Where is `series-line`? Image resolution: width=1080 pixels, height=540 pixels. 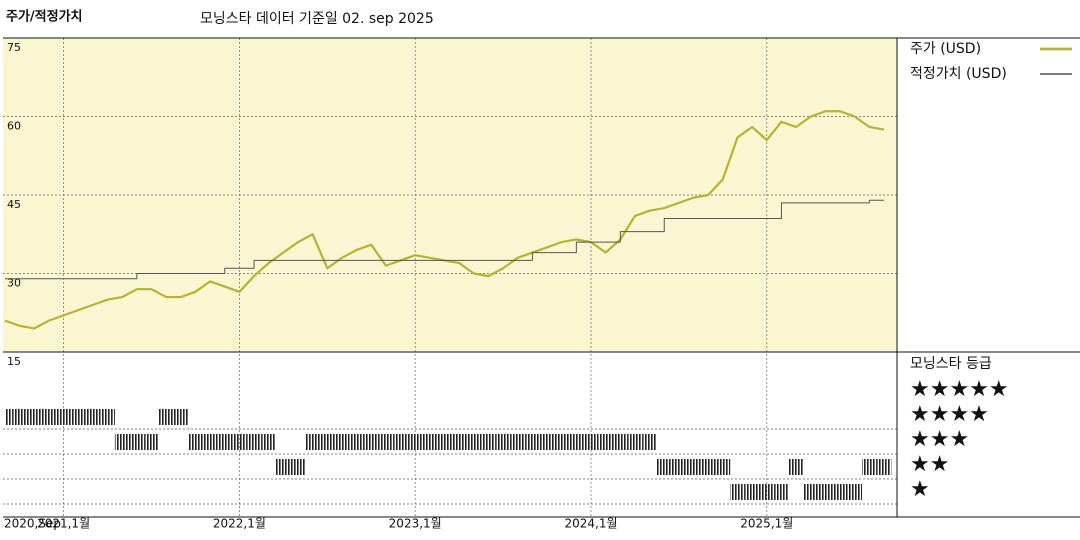 series-line is located at coordinates (444, 239).